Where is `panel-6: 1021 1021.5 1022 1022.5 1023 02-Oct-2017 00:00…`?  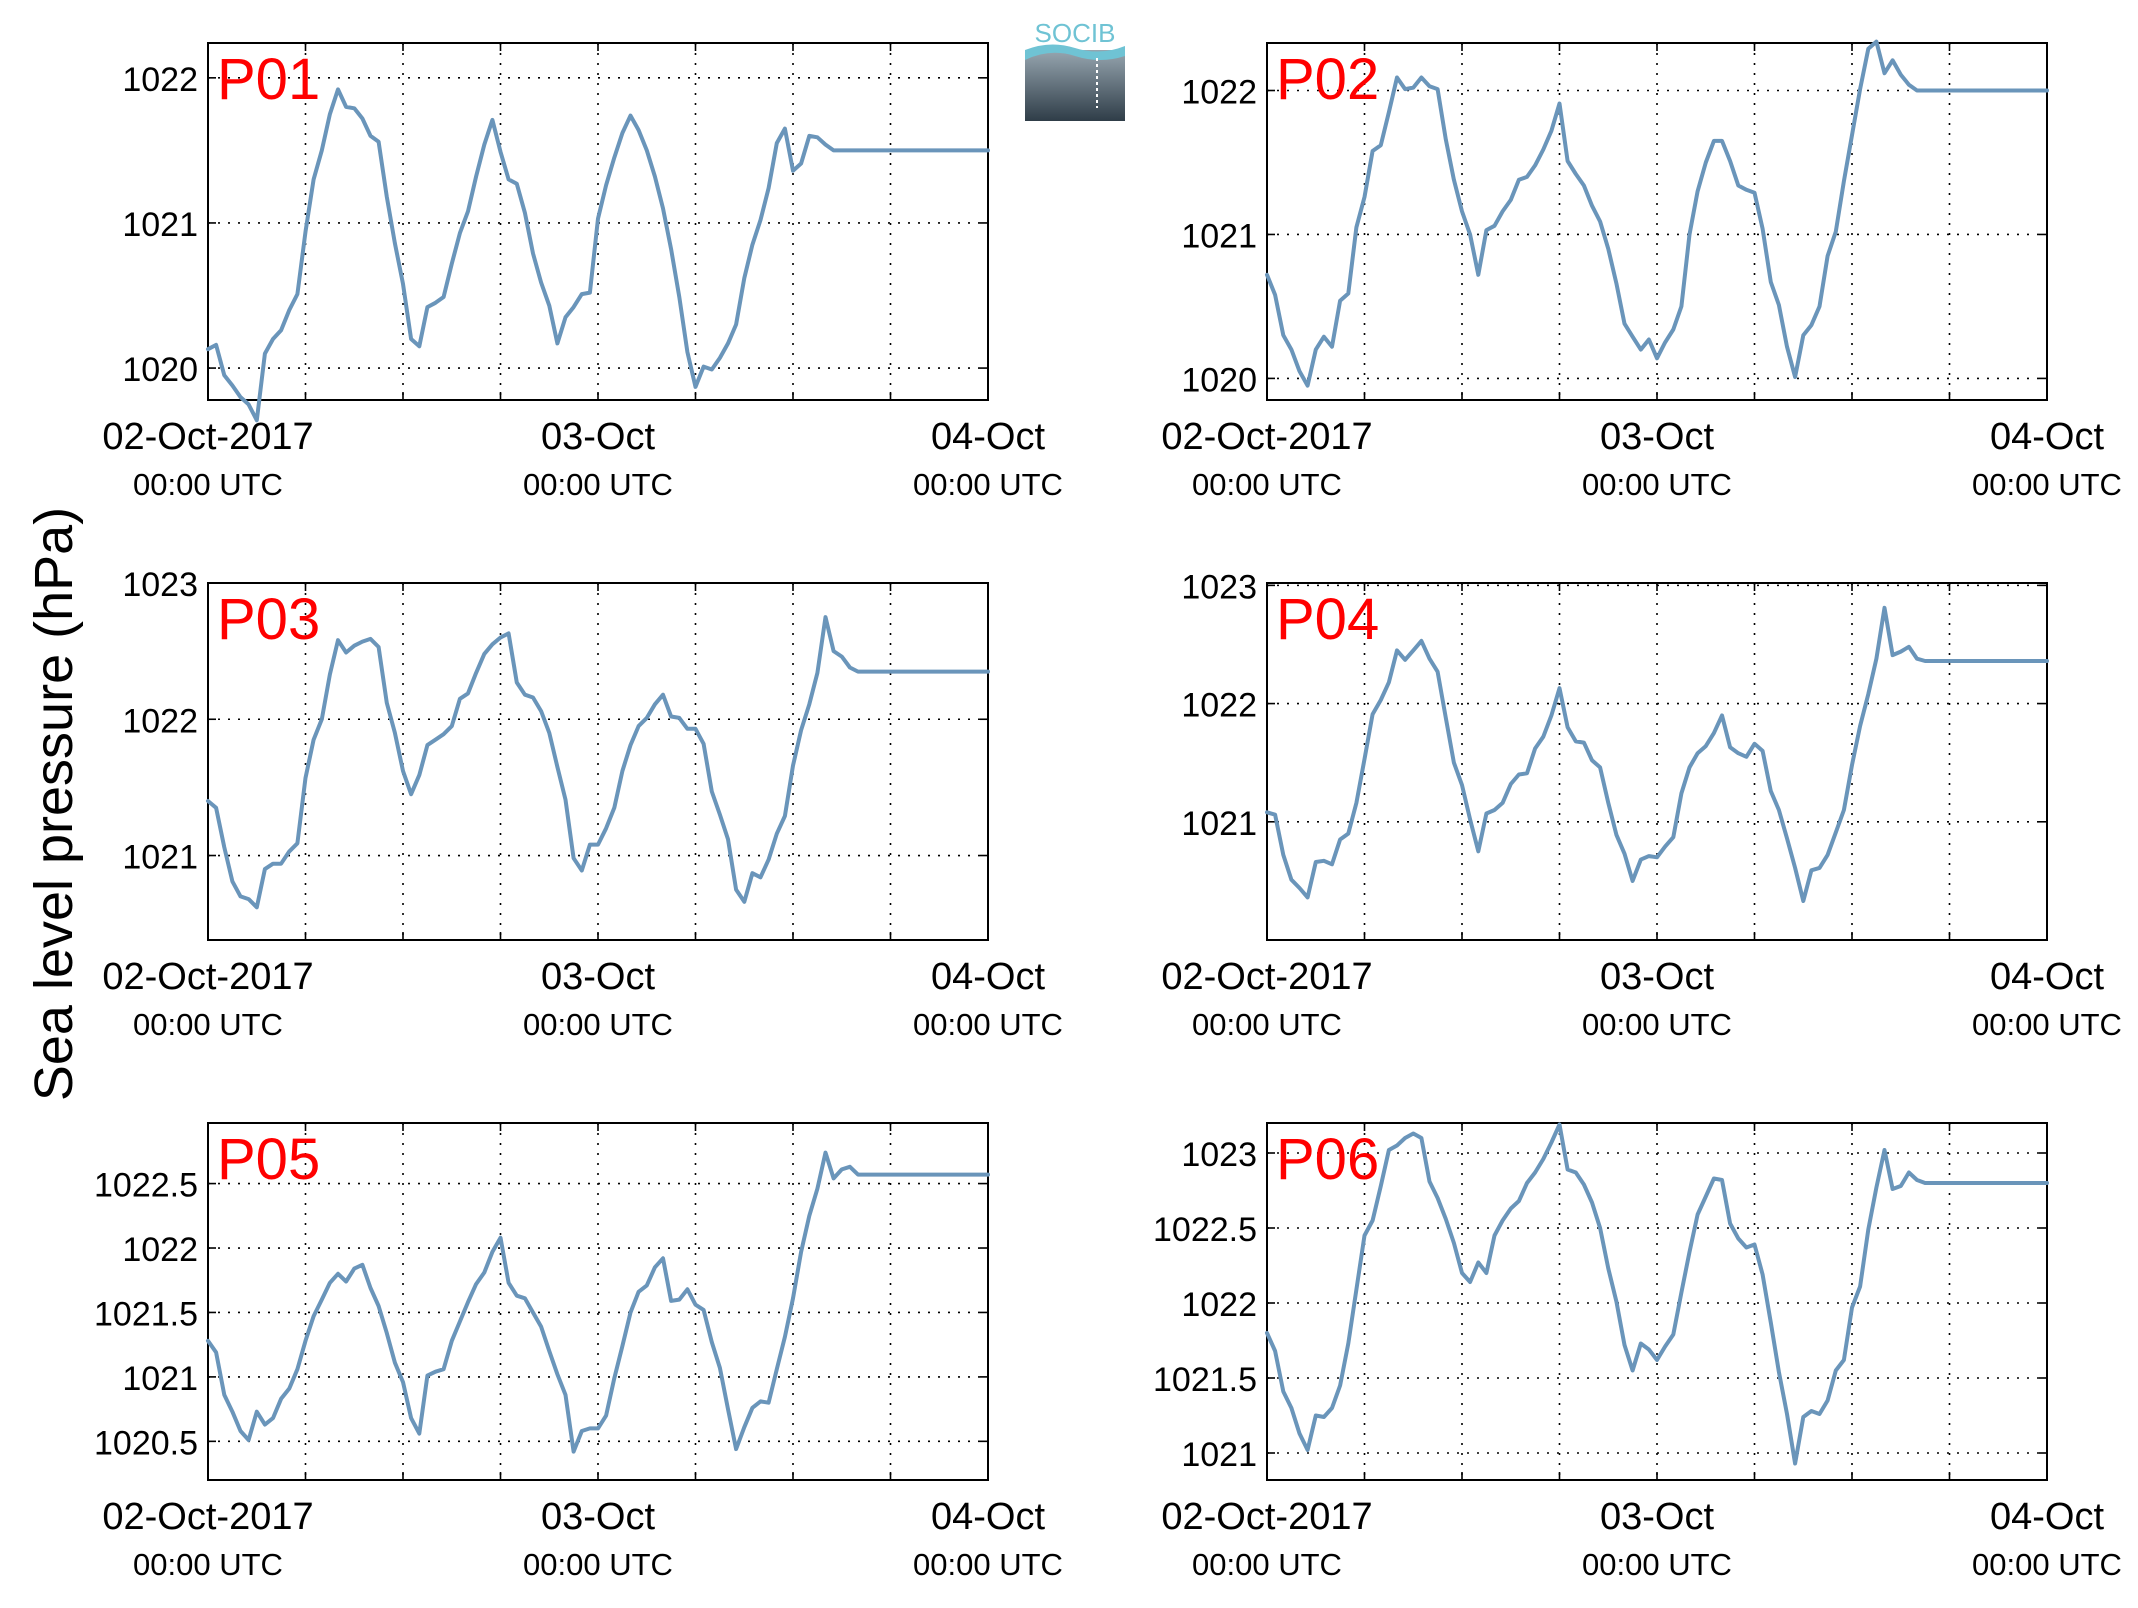 panel-6: 1021 1021.5 1022 1022.5 1023 02-Oct-2017 00:00… is located at coordinates (1637, 1352).